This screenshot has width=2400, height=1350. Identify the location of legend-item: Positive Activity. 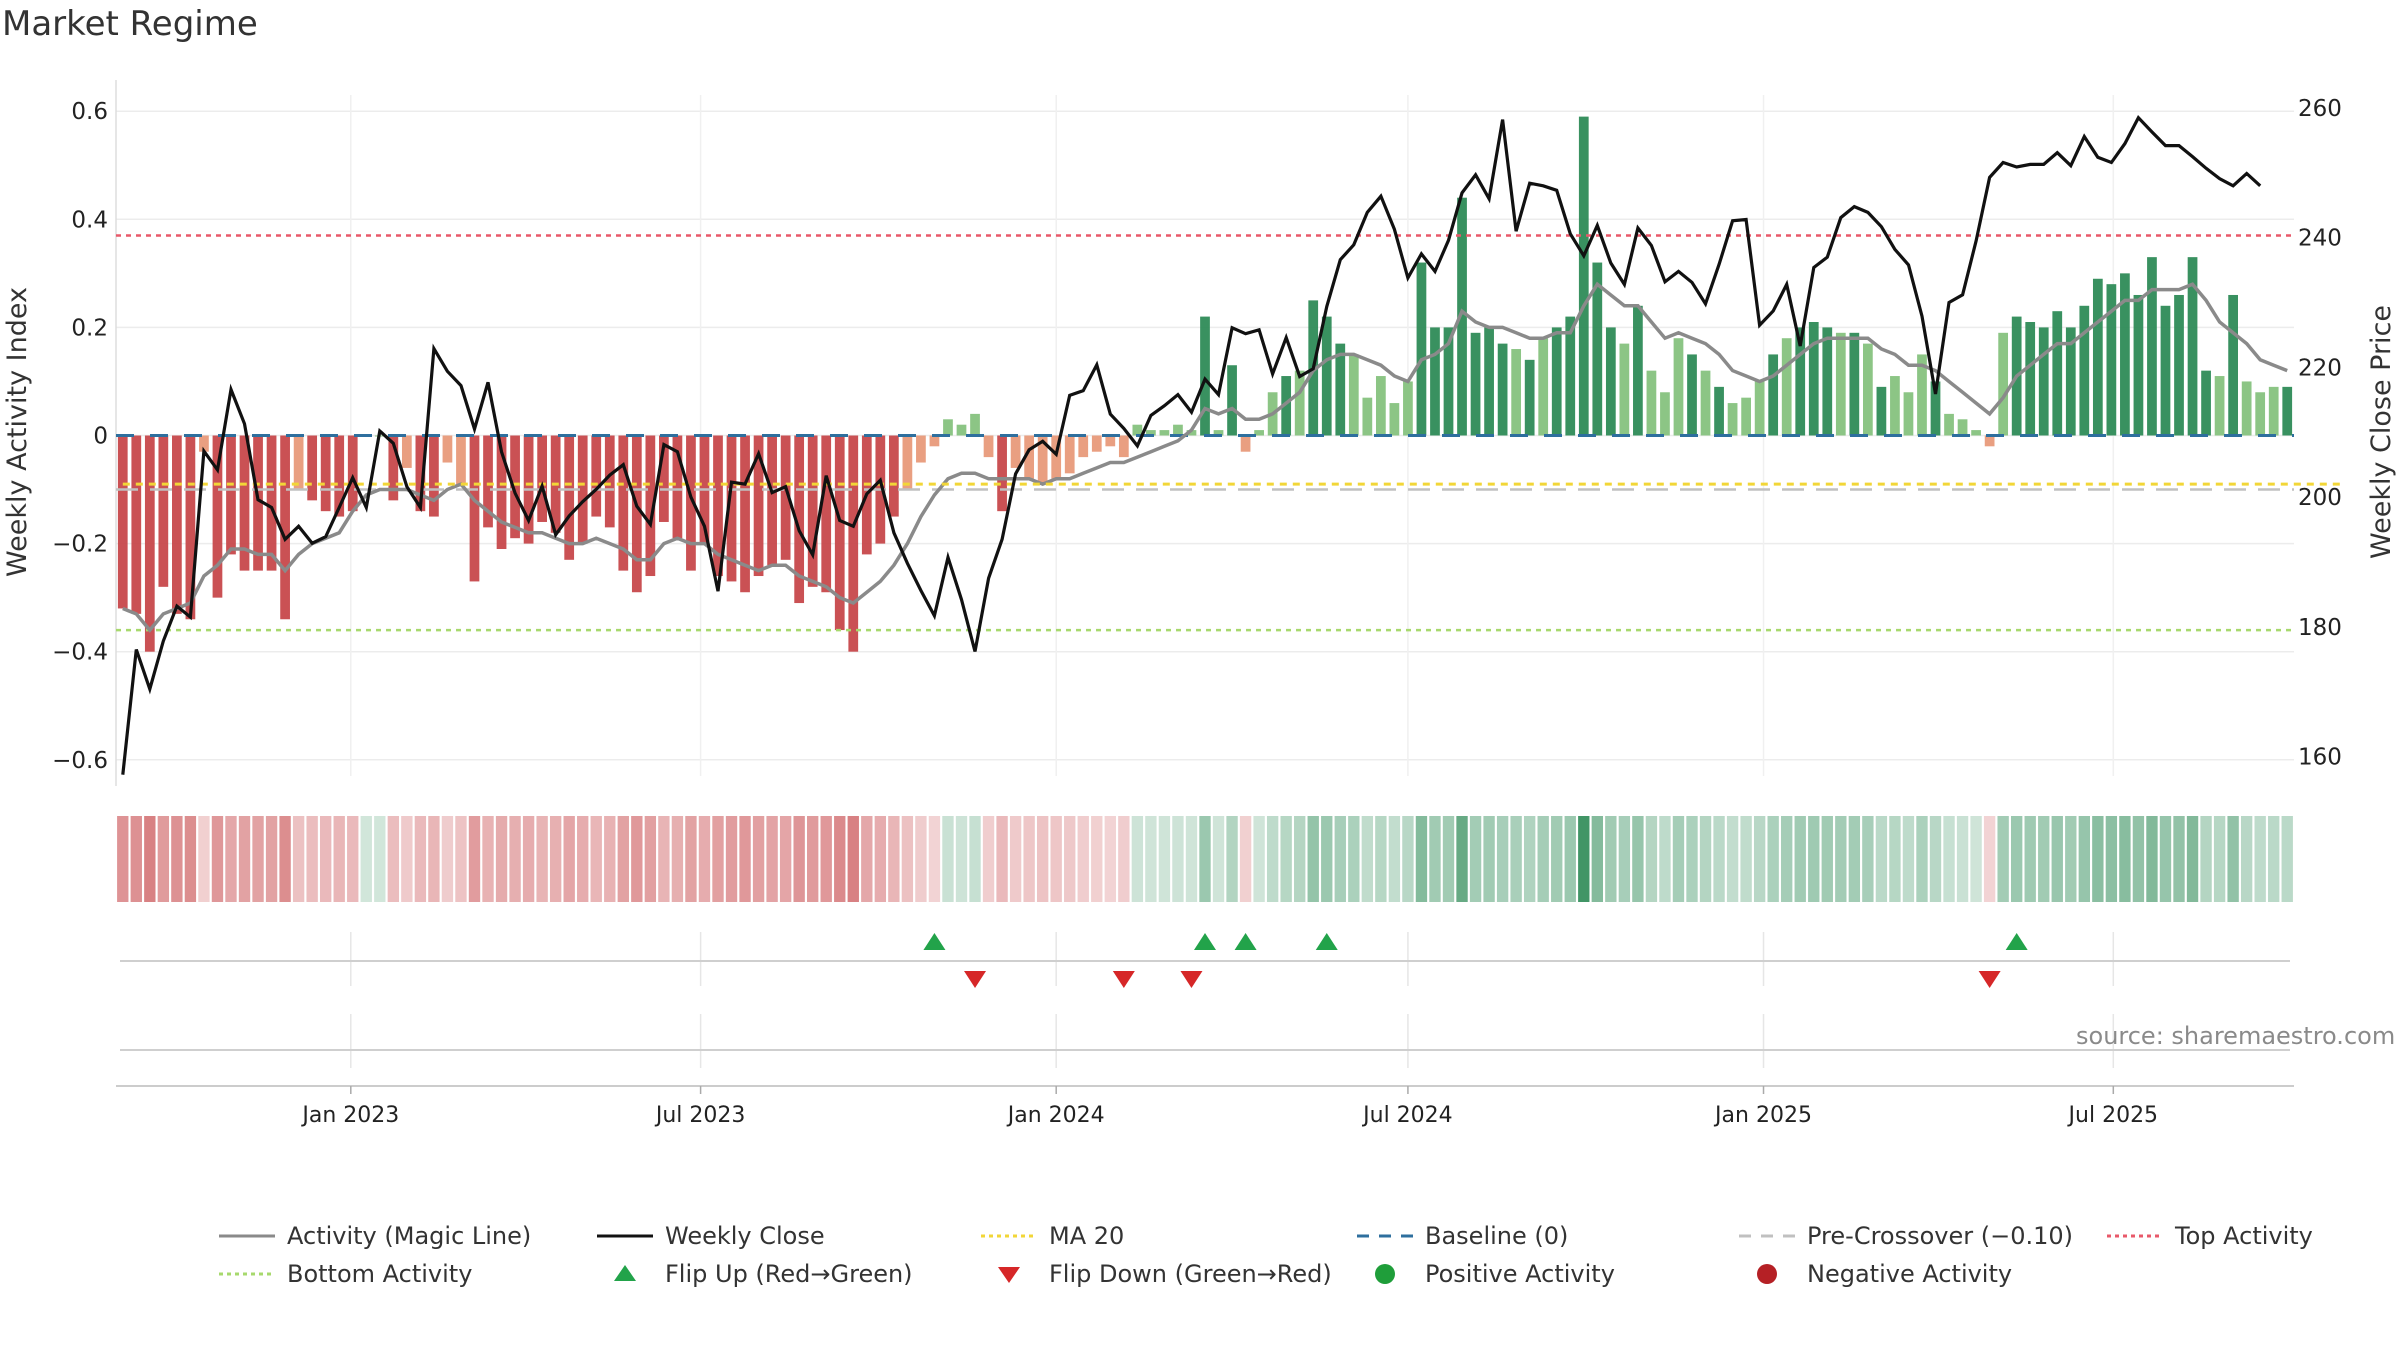
(1484, 1274).